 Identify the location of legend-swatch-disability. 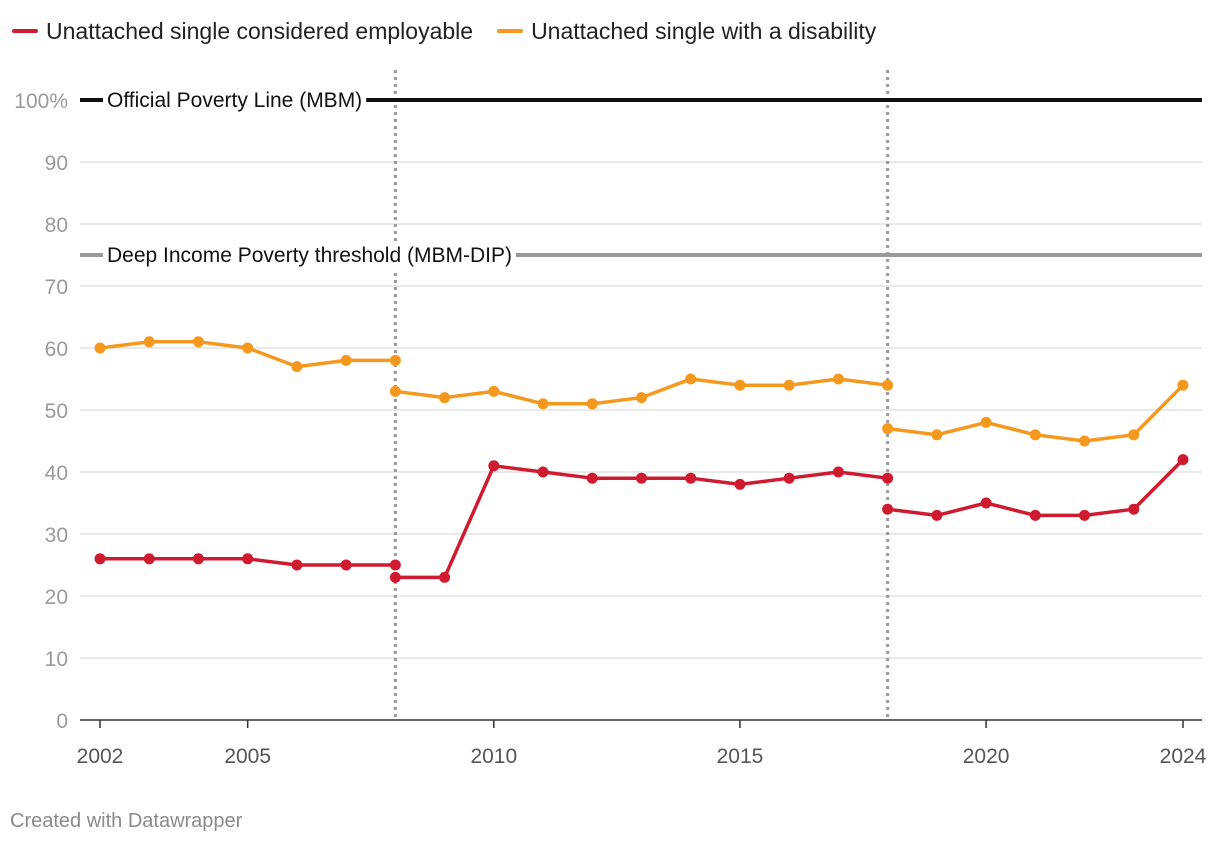
(510, 31).